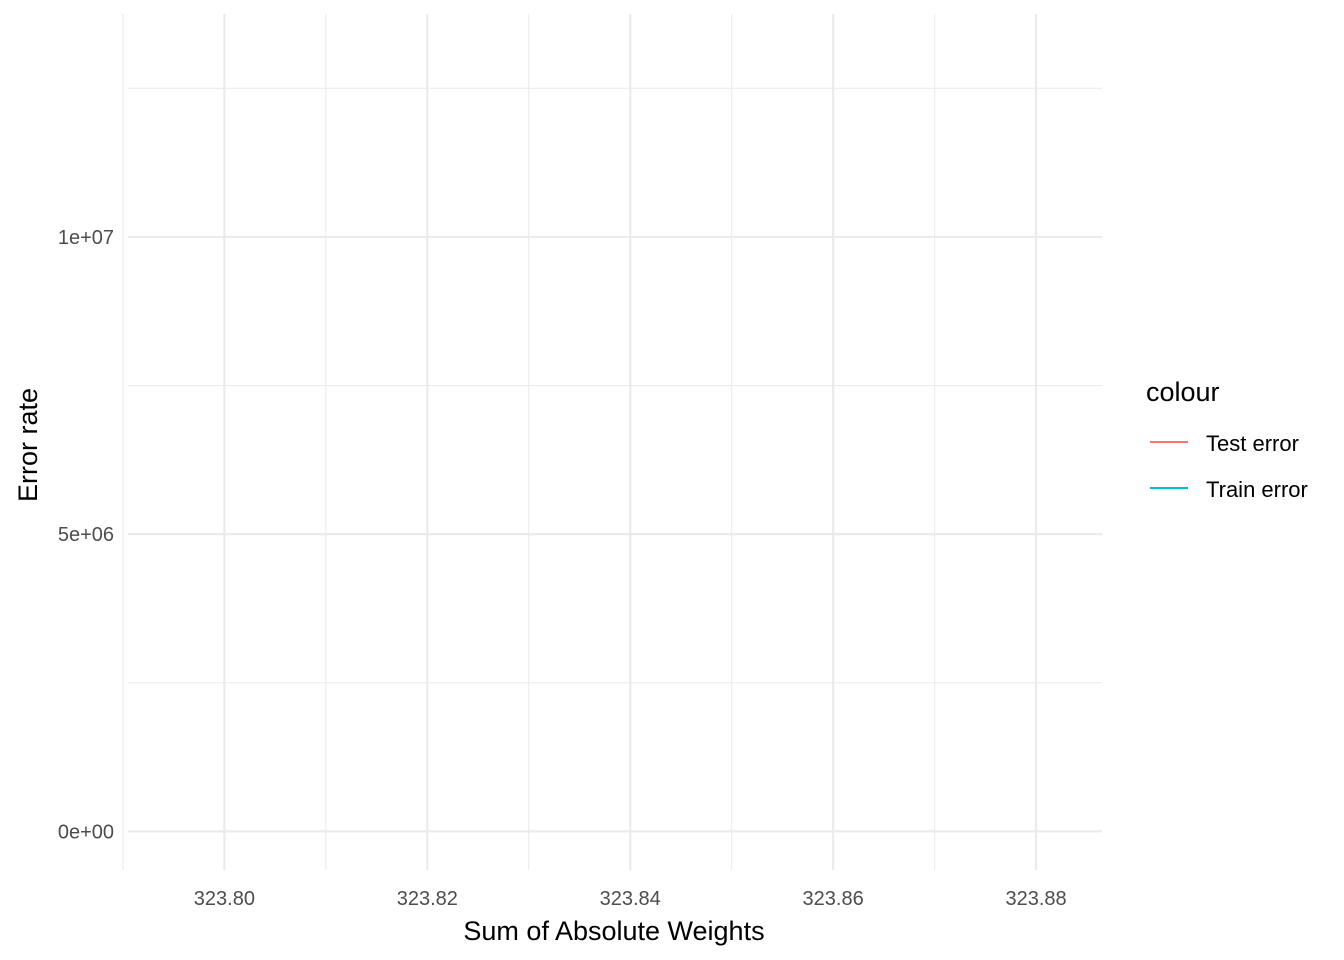 This screenshot has width=1344, height=960. Describe the element at coordinates (224, 899) in the screenshot. I see `x-tick-label: 323.80` at that location.